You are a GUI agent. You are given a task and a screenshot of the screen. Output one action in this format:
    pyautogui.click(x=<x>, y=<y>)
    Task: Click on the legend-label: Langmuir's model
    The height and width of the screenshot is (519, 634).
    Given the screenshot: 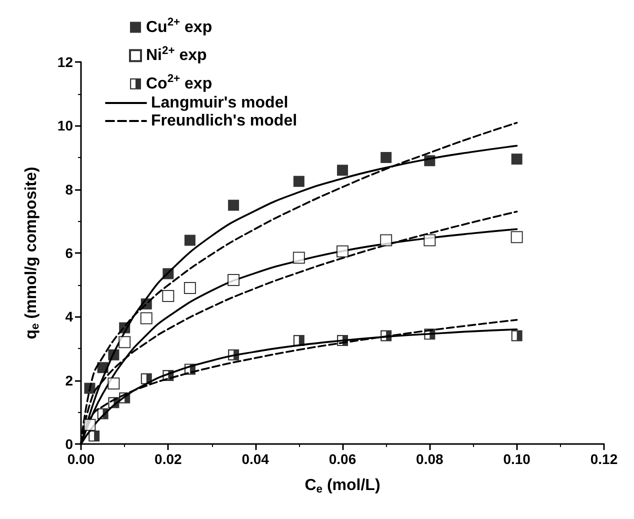 What is the action you would take?
    pyautogui.click(x=219, y=103)
    